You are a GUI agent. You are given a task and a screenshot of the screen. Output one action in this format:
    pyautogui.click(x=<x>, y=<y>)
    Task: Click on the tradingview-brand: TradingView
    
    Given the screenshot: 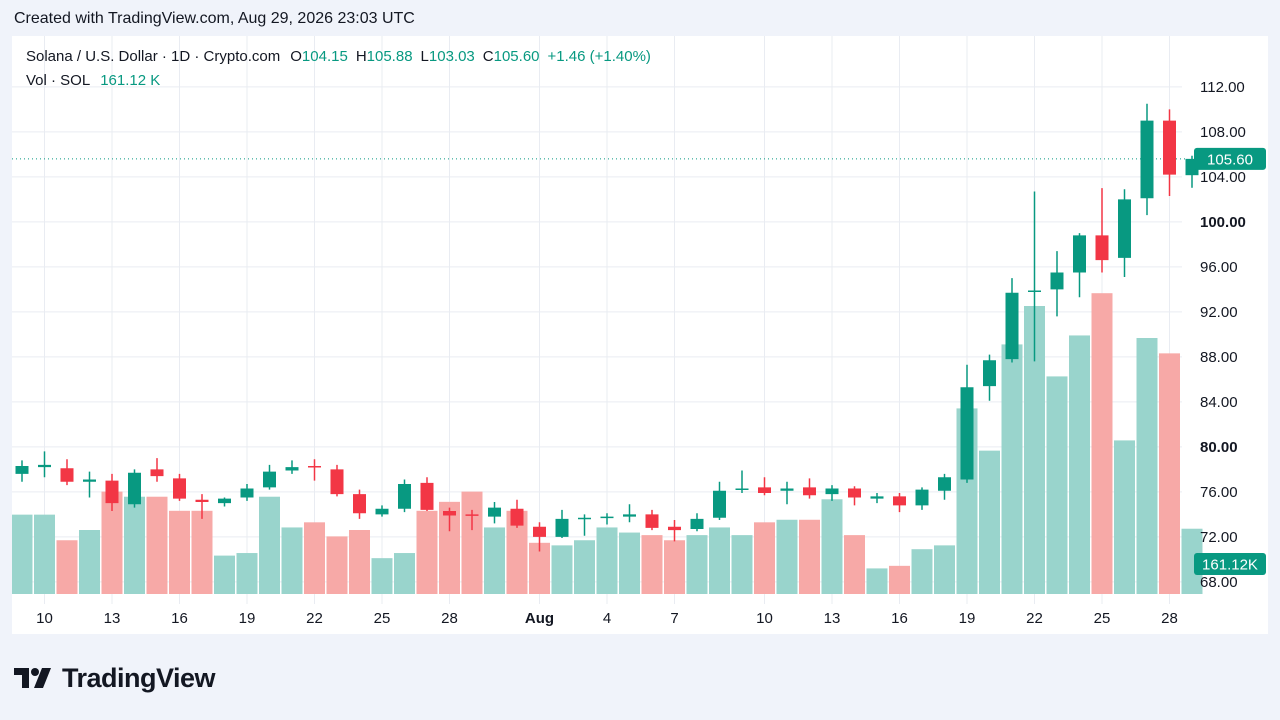 What is the action you would take?
    pyautogui.click(x=115, y=678)
    